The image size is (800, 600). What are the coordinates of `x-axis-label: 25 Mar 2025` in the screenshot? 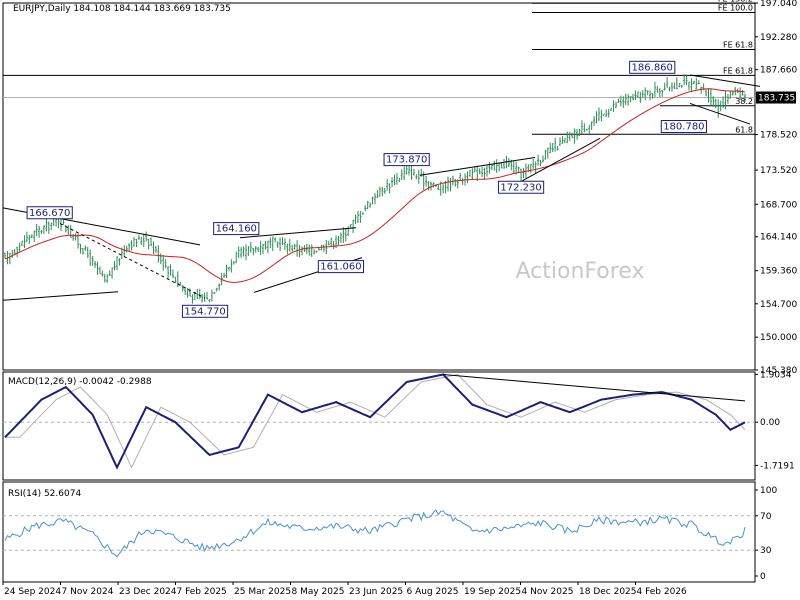 It's located at (262, 592).